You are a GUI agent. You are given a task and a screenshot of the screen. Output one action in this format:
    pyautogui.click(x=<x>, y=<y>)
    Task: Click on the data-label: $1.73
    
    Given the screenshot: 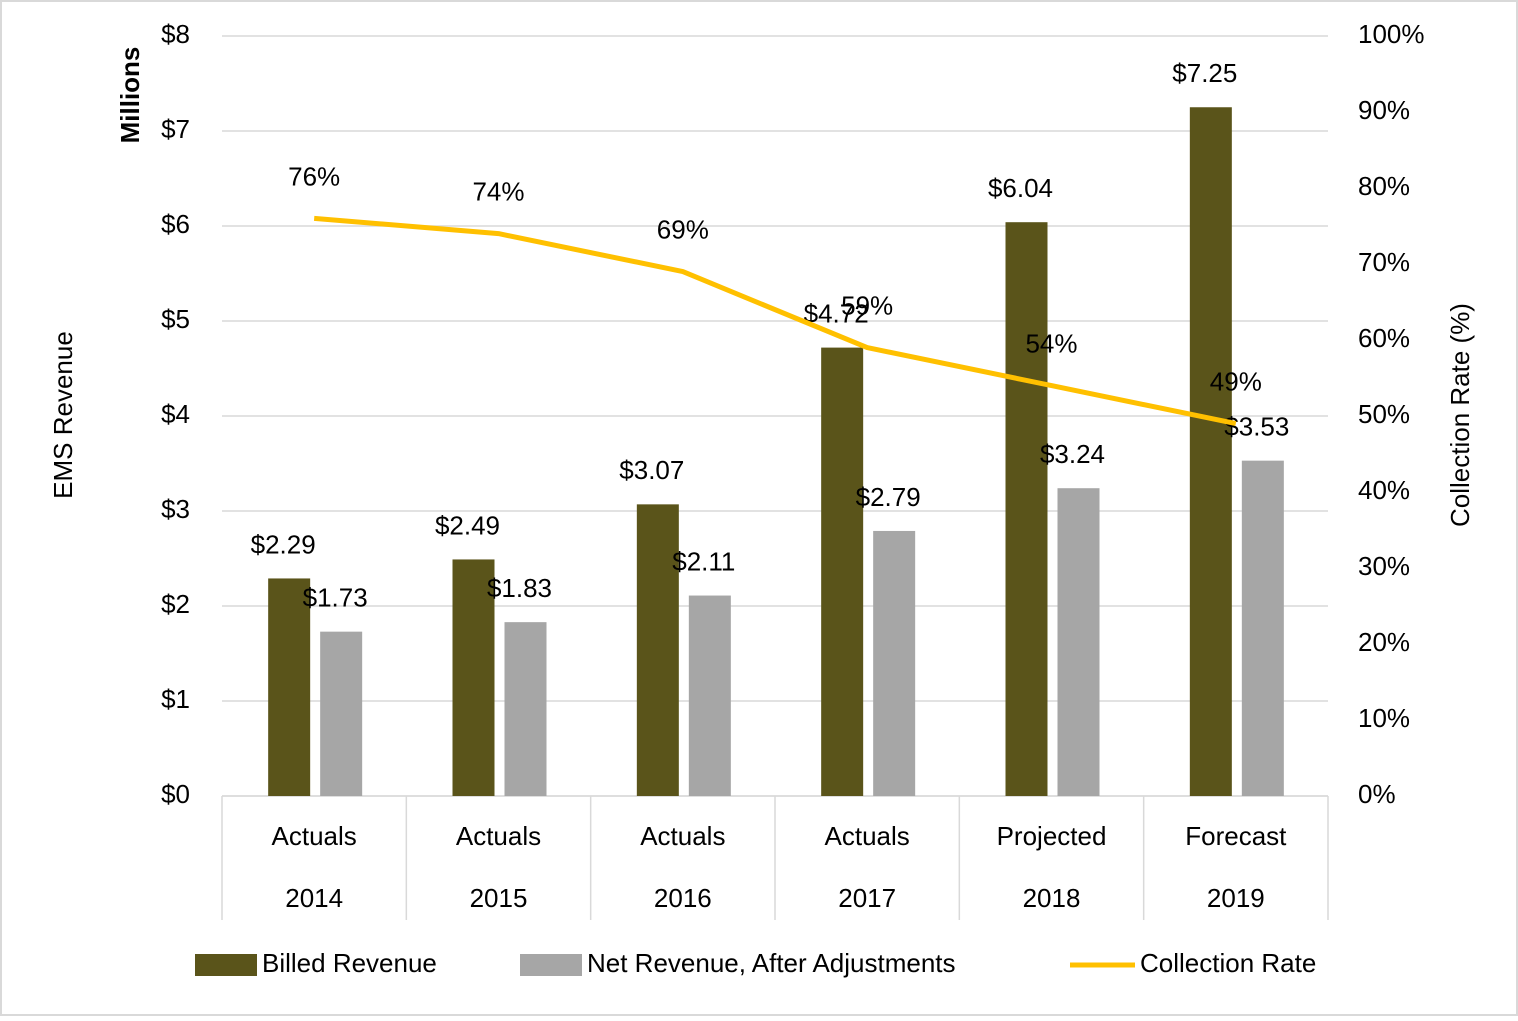 What is the action you would take?
    pyautogui.click(x=335, y=598)
    